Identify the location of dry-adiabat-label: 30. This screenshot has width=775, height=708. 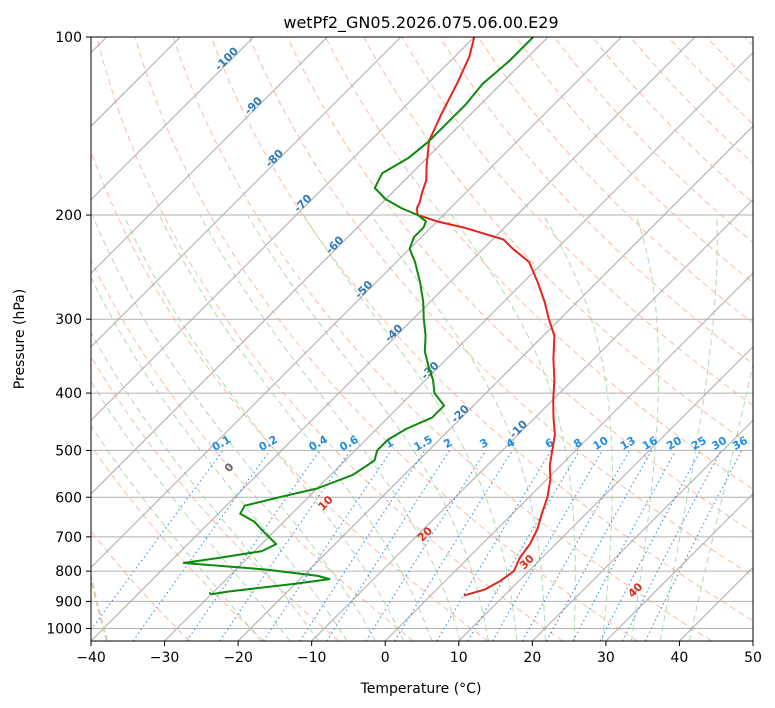
(527, 562).